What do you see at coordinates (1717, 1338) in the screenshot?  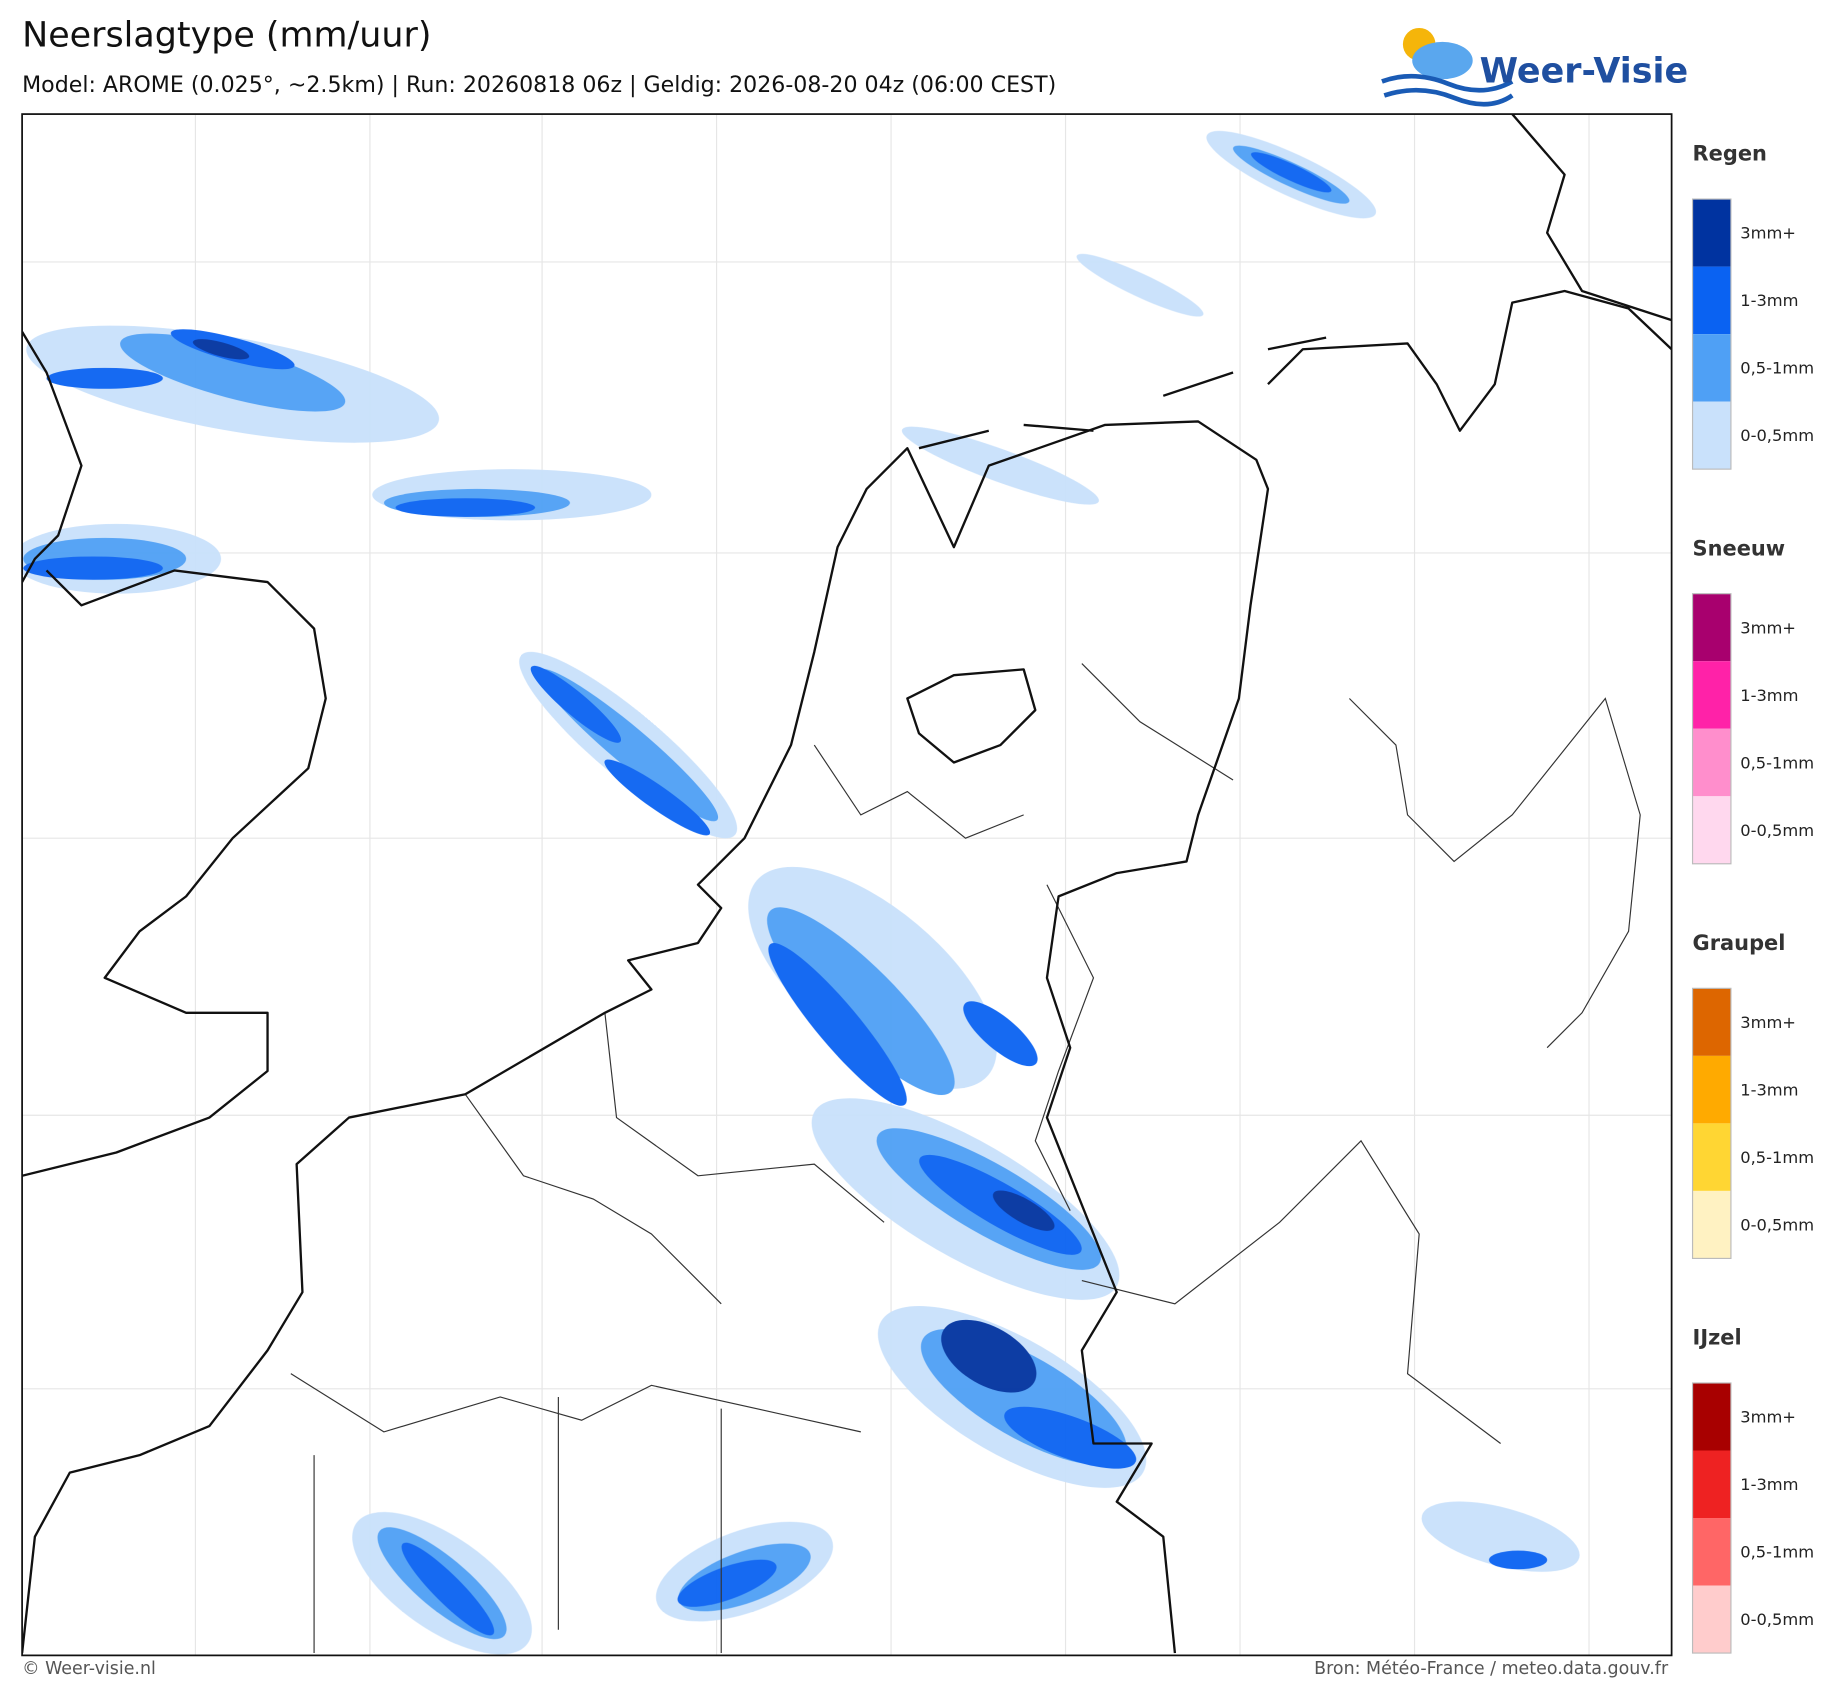 I see `legend-title: IJzel` at bounding box center [1717, 1338].